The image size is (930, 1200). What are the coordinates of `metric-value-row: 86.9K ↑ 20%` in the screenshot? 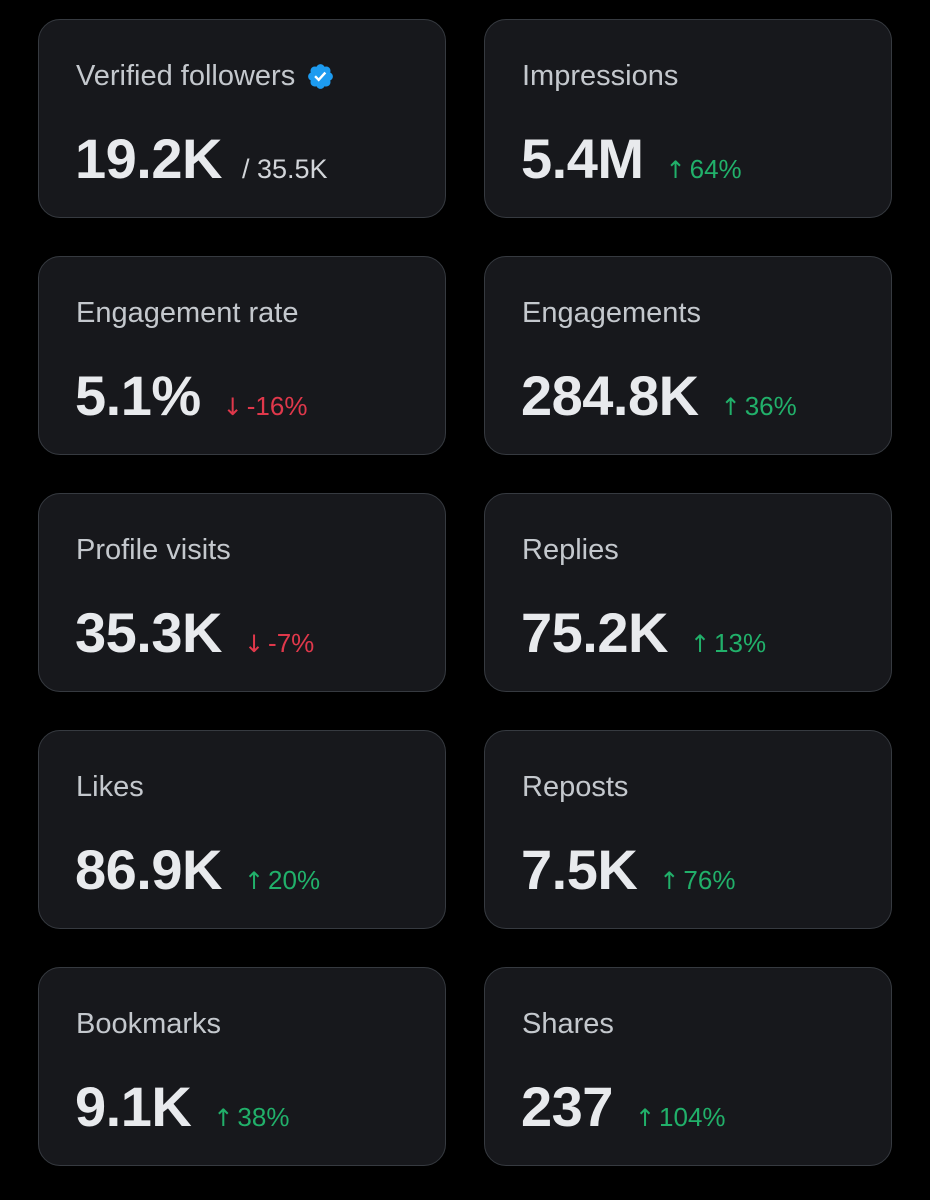 It's located at (197, 870).